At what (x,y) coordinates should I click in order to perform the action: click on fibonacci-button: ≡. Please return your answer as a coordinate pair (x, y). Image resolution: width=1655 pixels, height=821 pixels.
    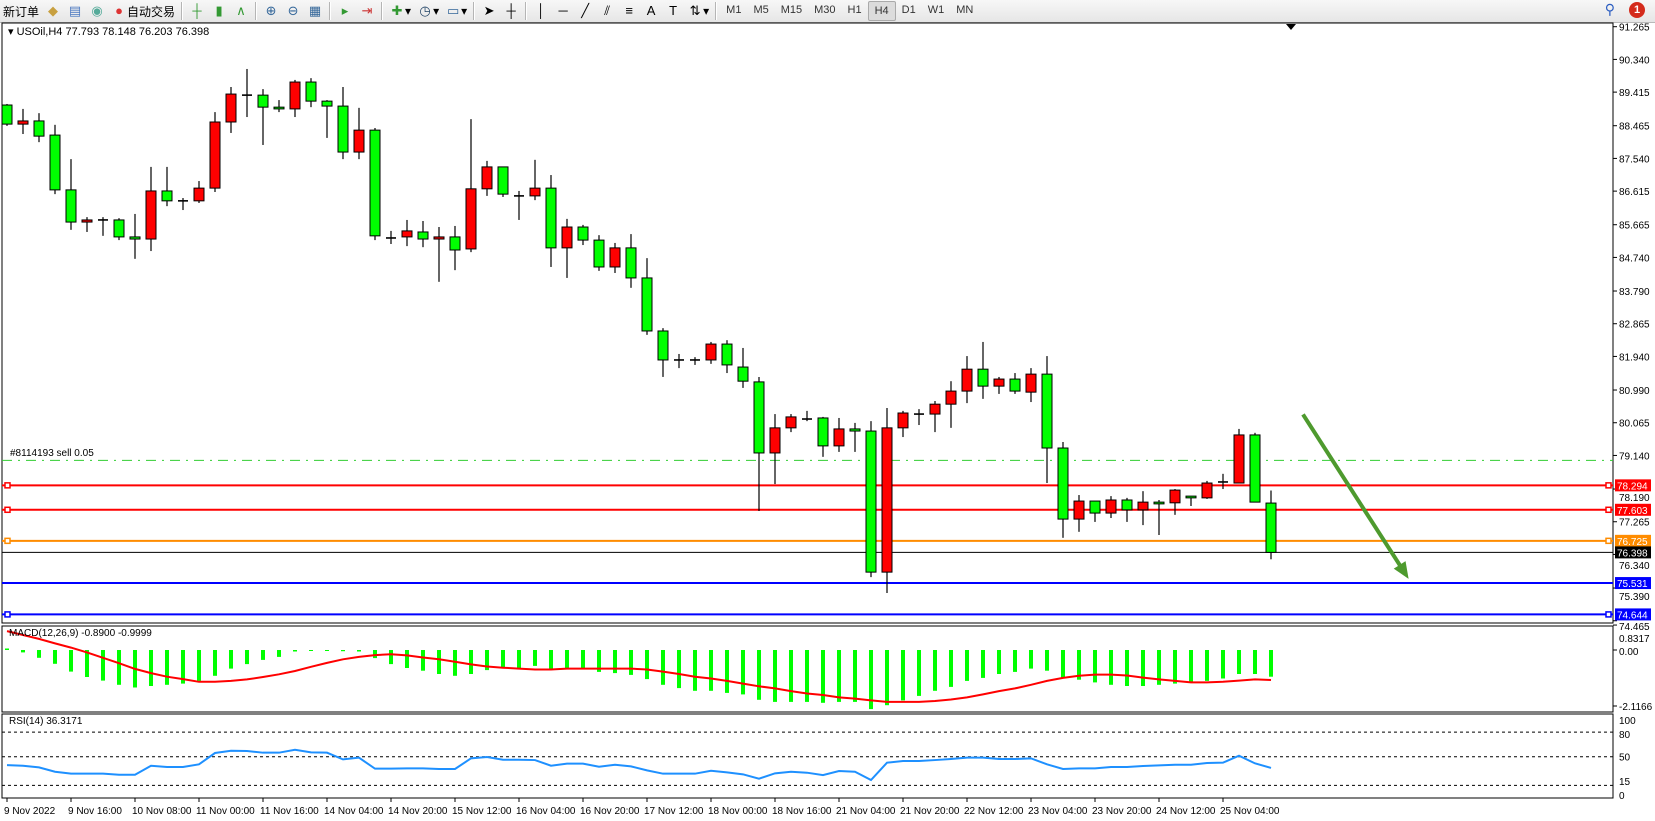
    Looking at the image, I should click on (629, 11).